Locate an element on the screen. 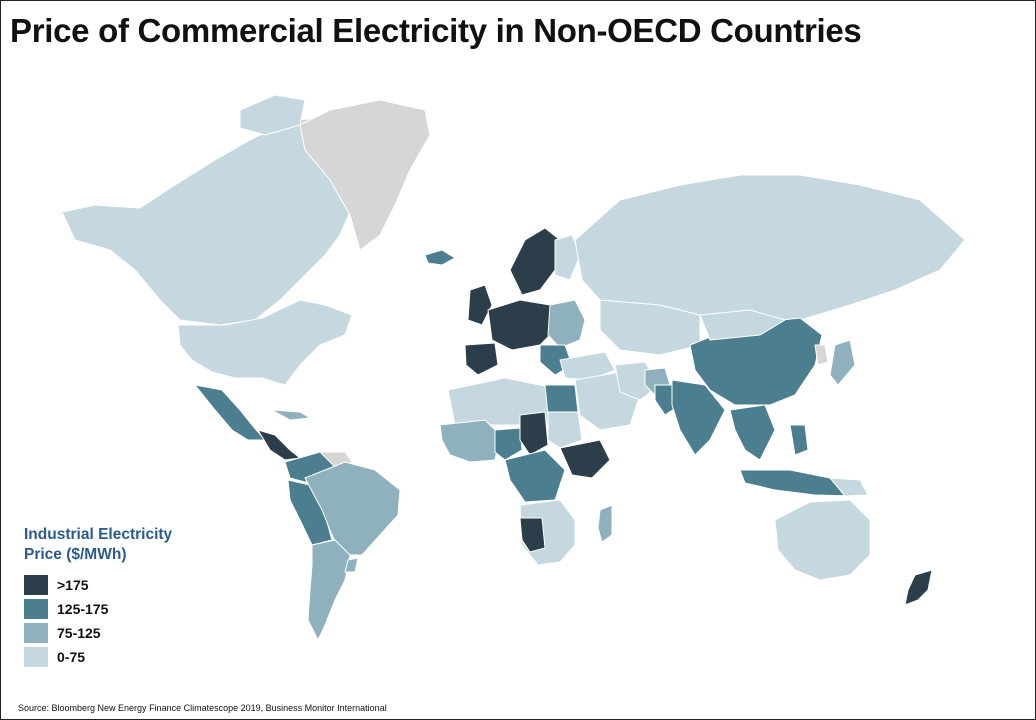 Image resolution: width=1036 pixels, height=720 pixels. legend-label: 75-125 is located at coordinates (79, 633).